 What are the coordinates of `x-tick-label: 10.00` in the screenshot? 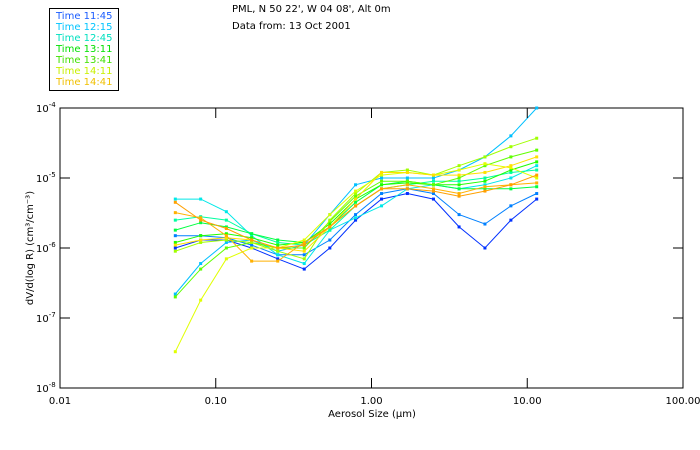 It's located at (527, 401).